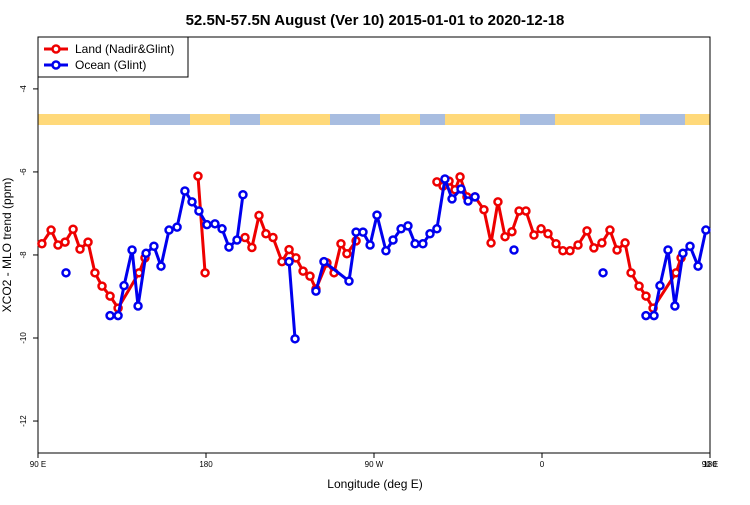 The image size is (750, 505). Describe the element at coordinates (124, 49) in the screenshot. I see `legend-label: Land (Nadir&Glint)` at that location.